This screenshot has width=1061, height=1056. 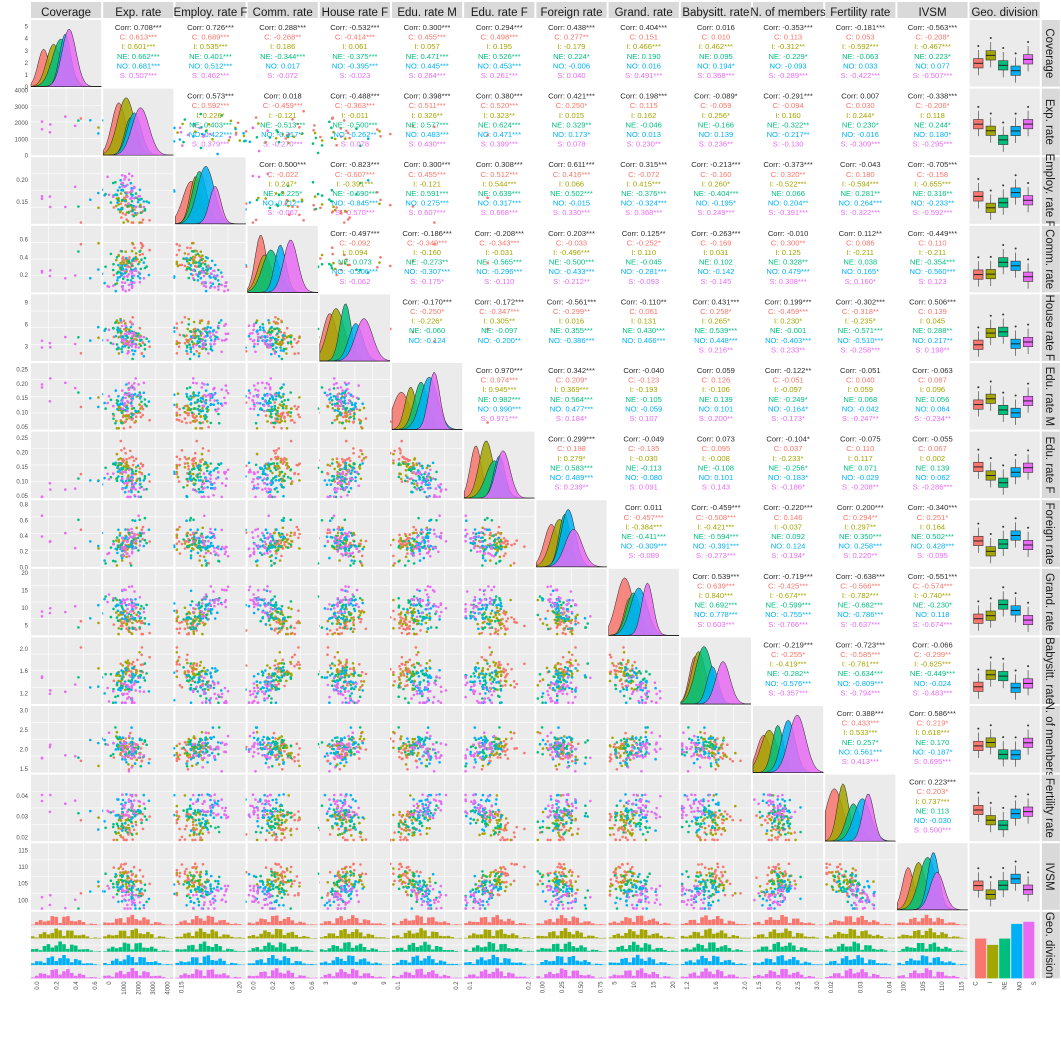 I want to click on corr-text: S: -0.023, so click(x=354, y=75).